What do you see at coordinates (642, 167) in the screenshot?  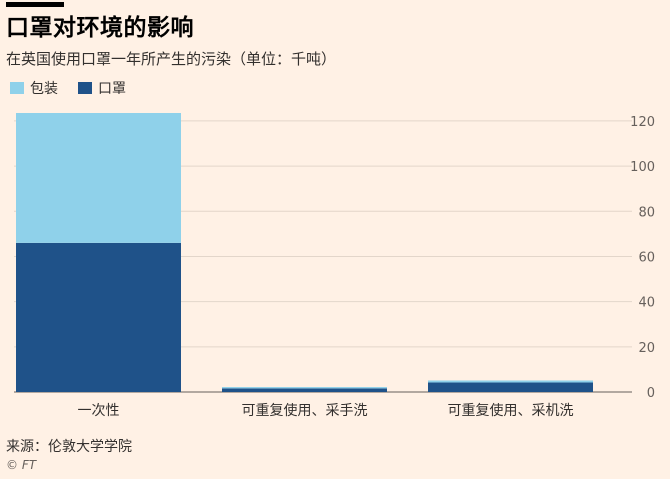 I see `y-tick-label: 100` at bounding box center [642, 167].